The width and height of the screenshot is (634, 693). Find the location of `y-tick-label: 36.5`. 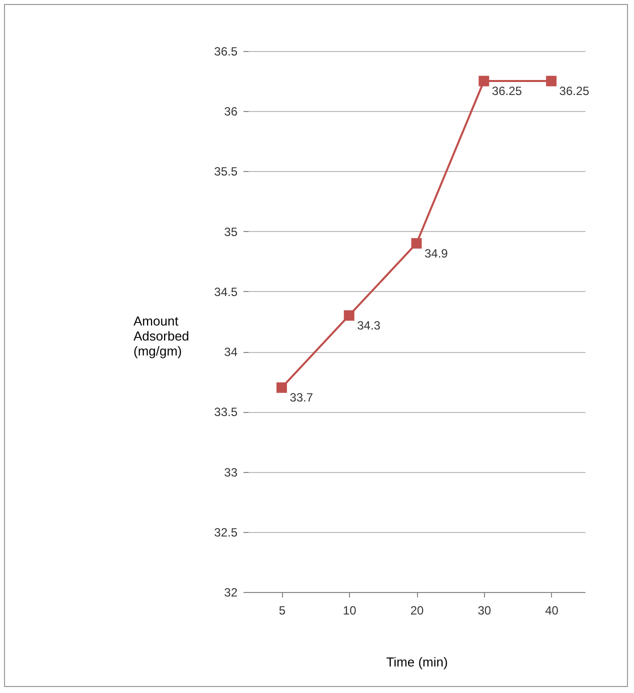

y-tick-label: 36.5 is located at coordinates (226, 51).